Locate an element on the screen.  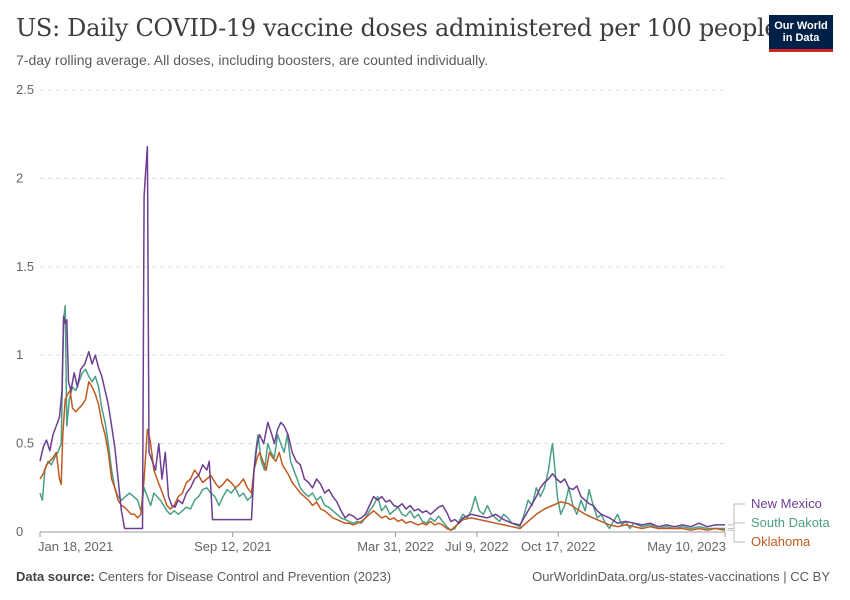
x-tick-label: Jul 9, 2022 is located at coordinates (477, 546).